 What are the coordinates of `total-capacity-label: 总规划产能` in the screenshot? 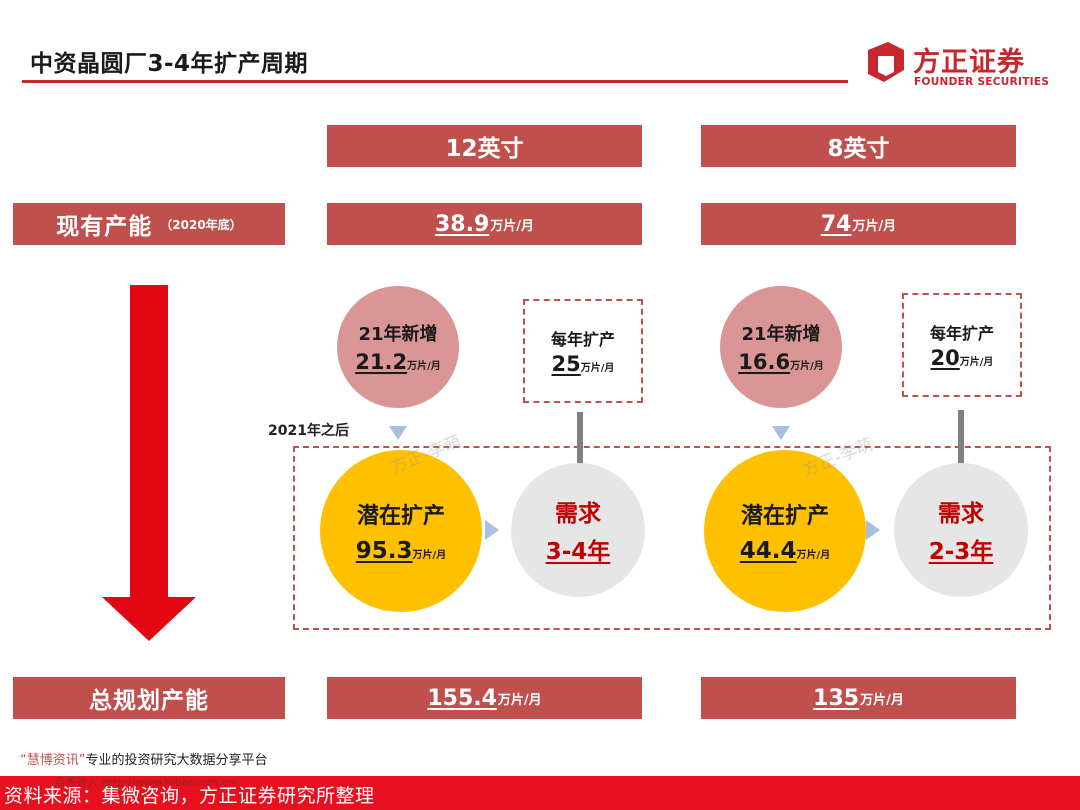 It's located at (149, 698).